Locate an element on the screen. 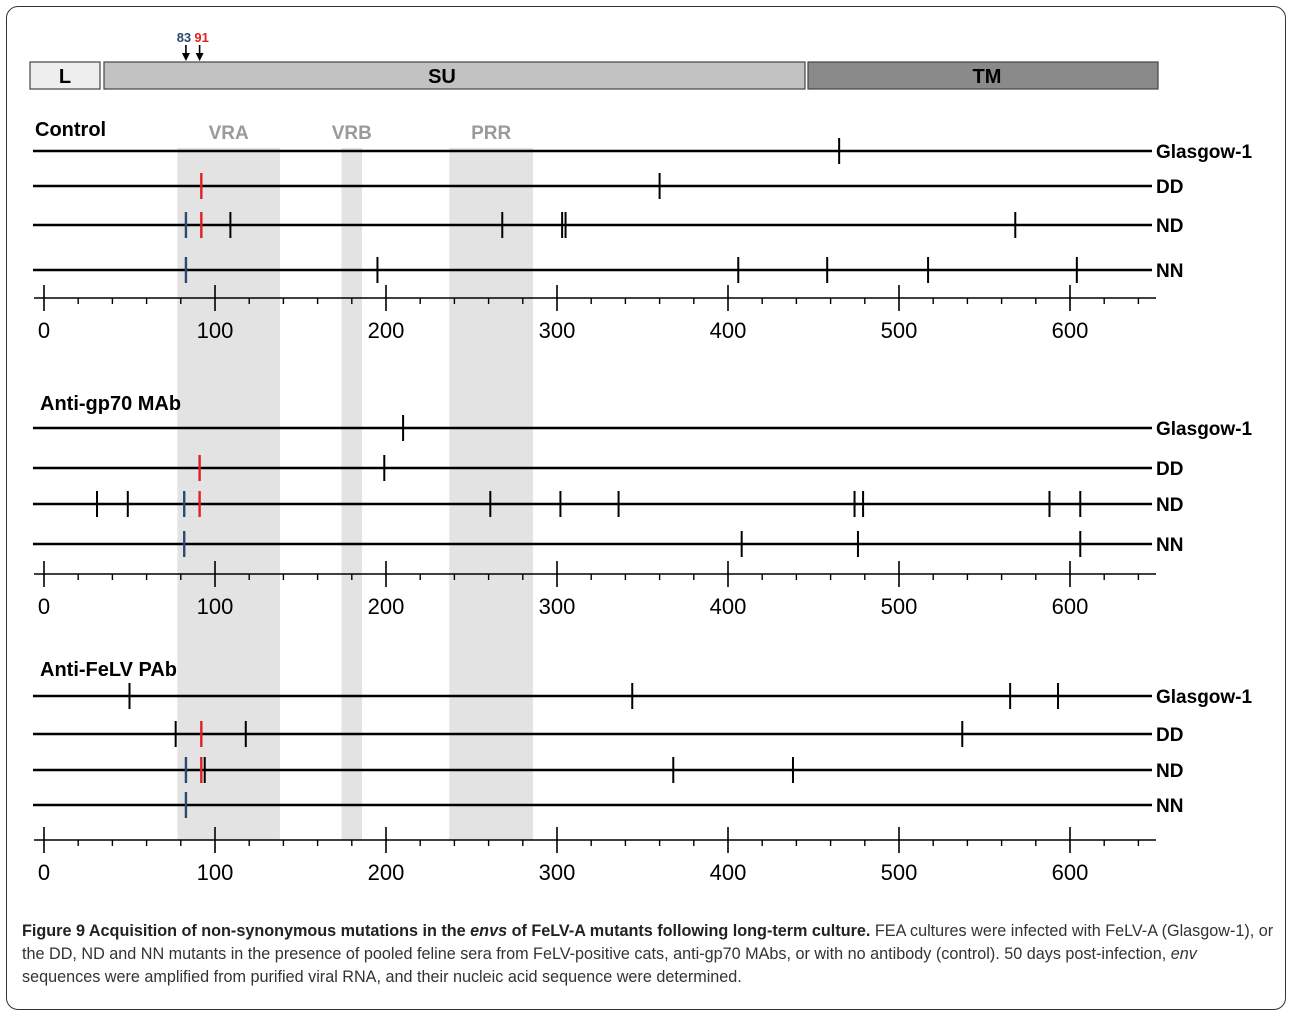 Image resolution: width=1293 pixels, height=1016 pixels. region-label-prr: PRR is located at coordinates (491, 133).